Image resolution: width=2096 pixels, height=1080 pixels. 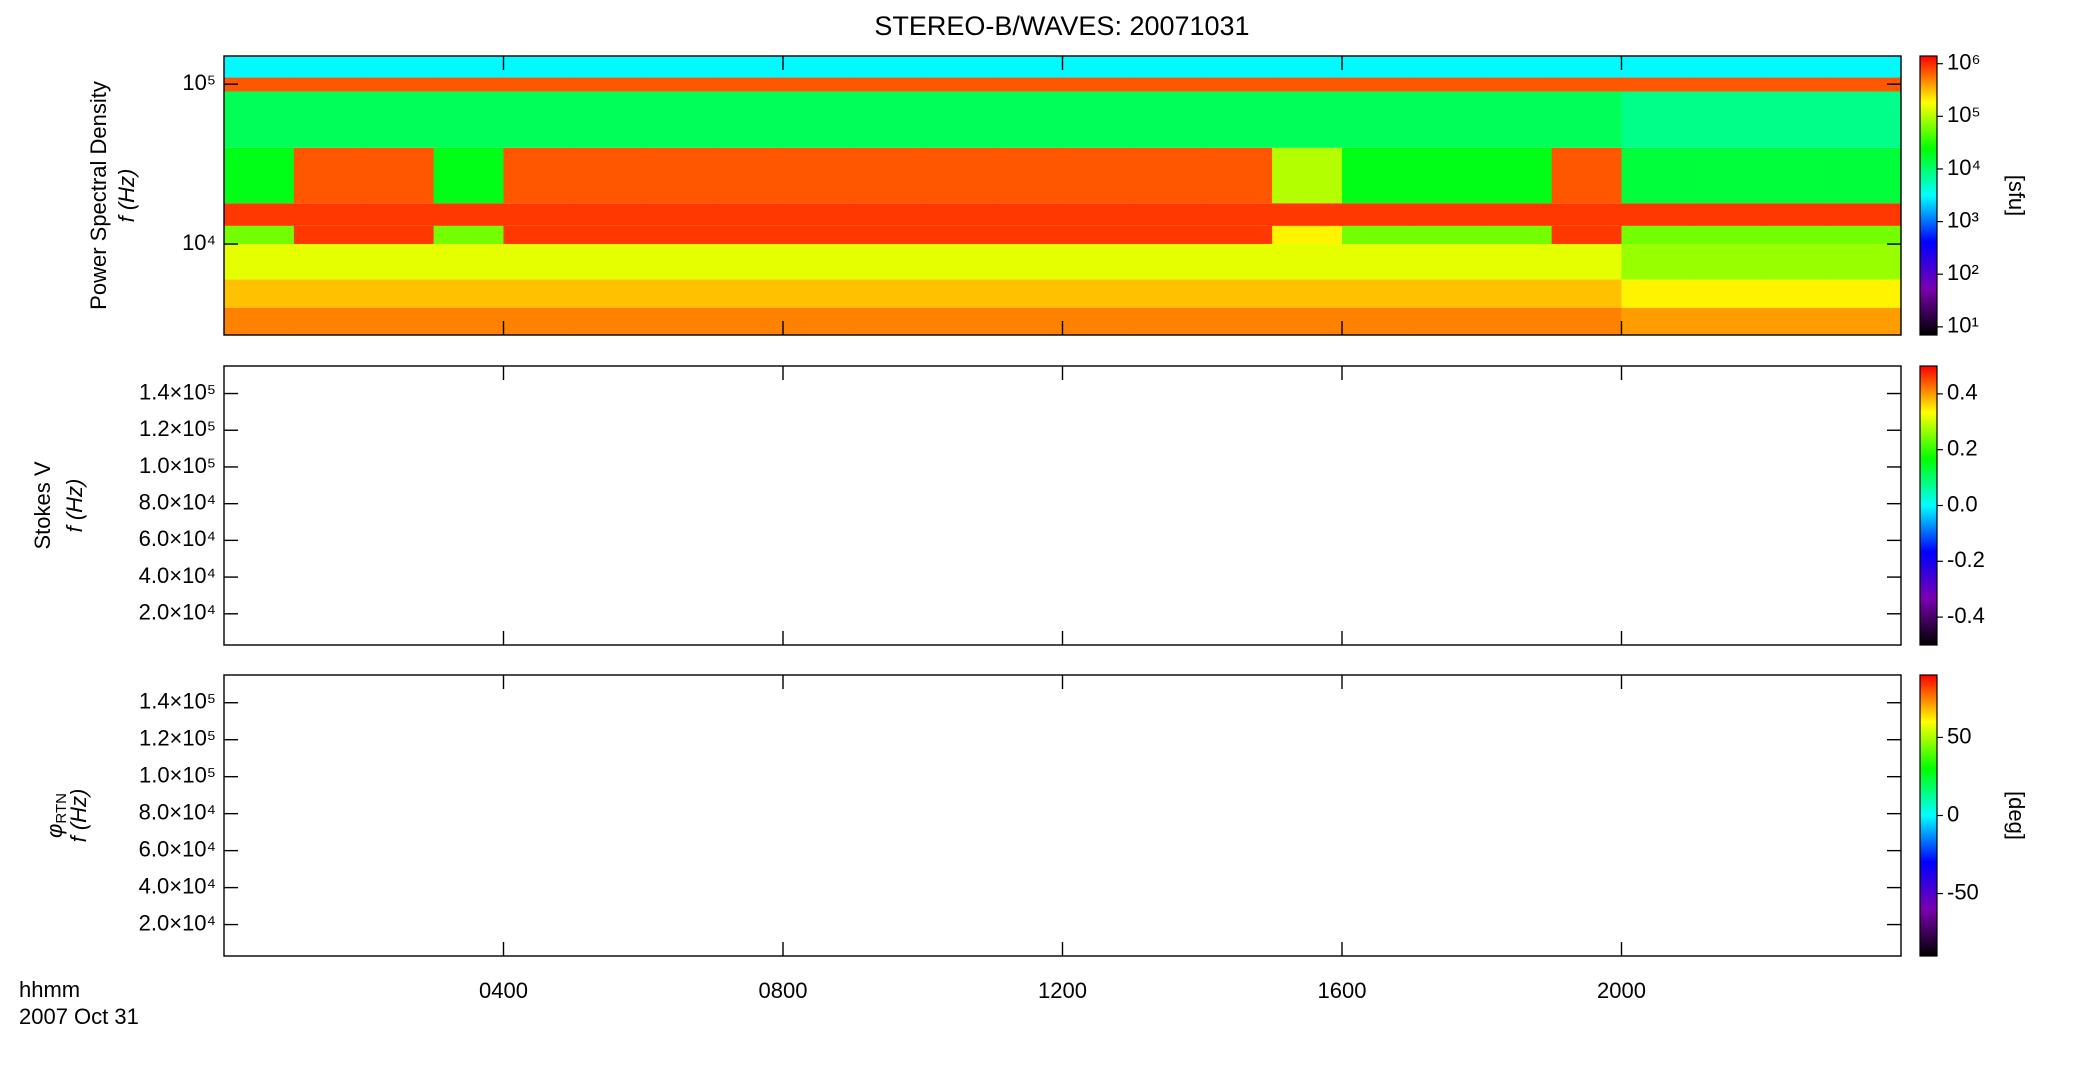 I want to click on y-axis-label: Power Spectral Density, so click(x=98, y=195).